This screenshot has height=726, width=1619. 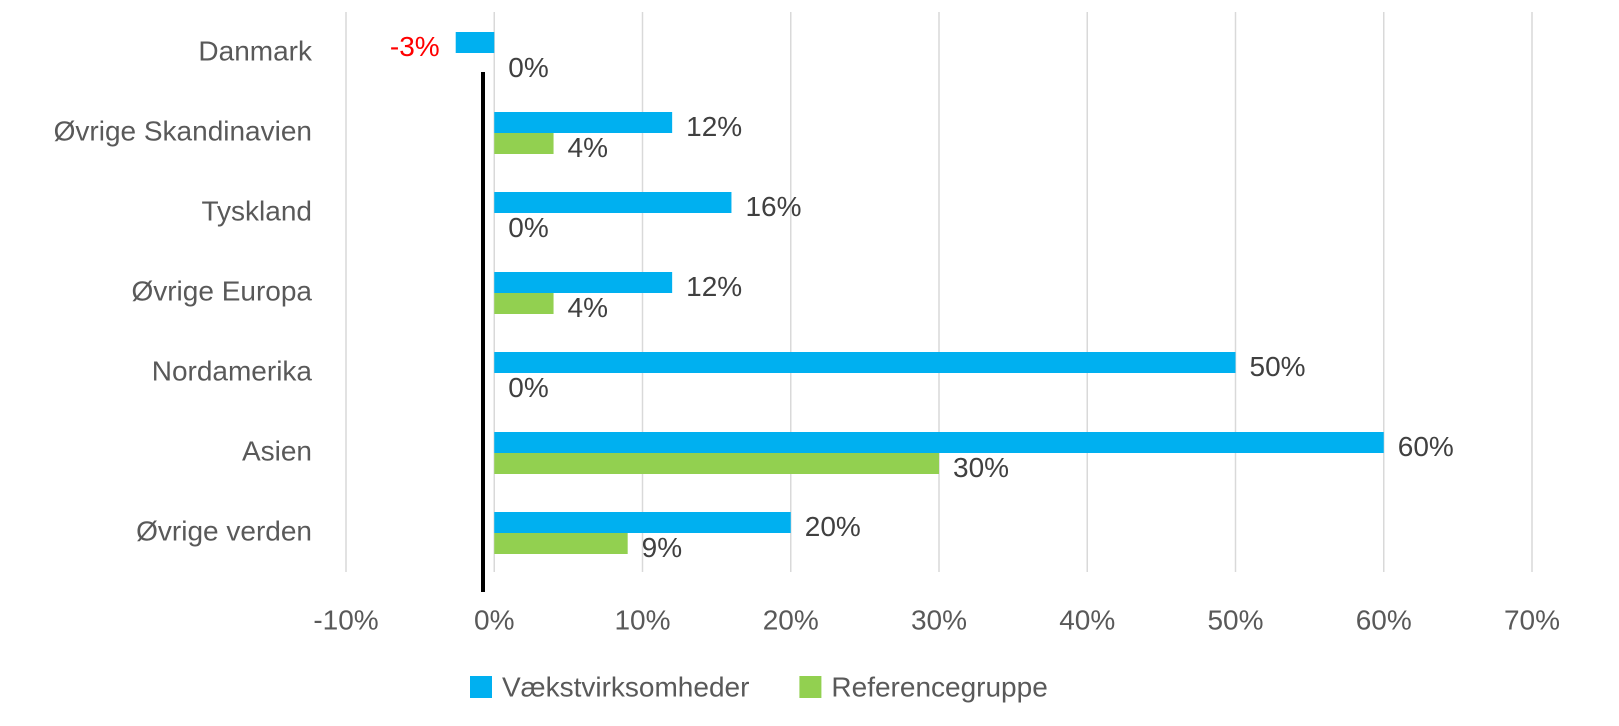 I want to click on x-tick-label: 70%, so click(x=1532, y=619).